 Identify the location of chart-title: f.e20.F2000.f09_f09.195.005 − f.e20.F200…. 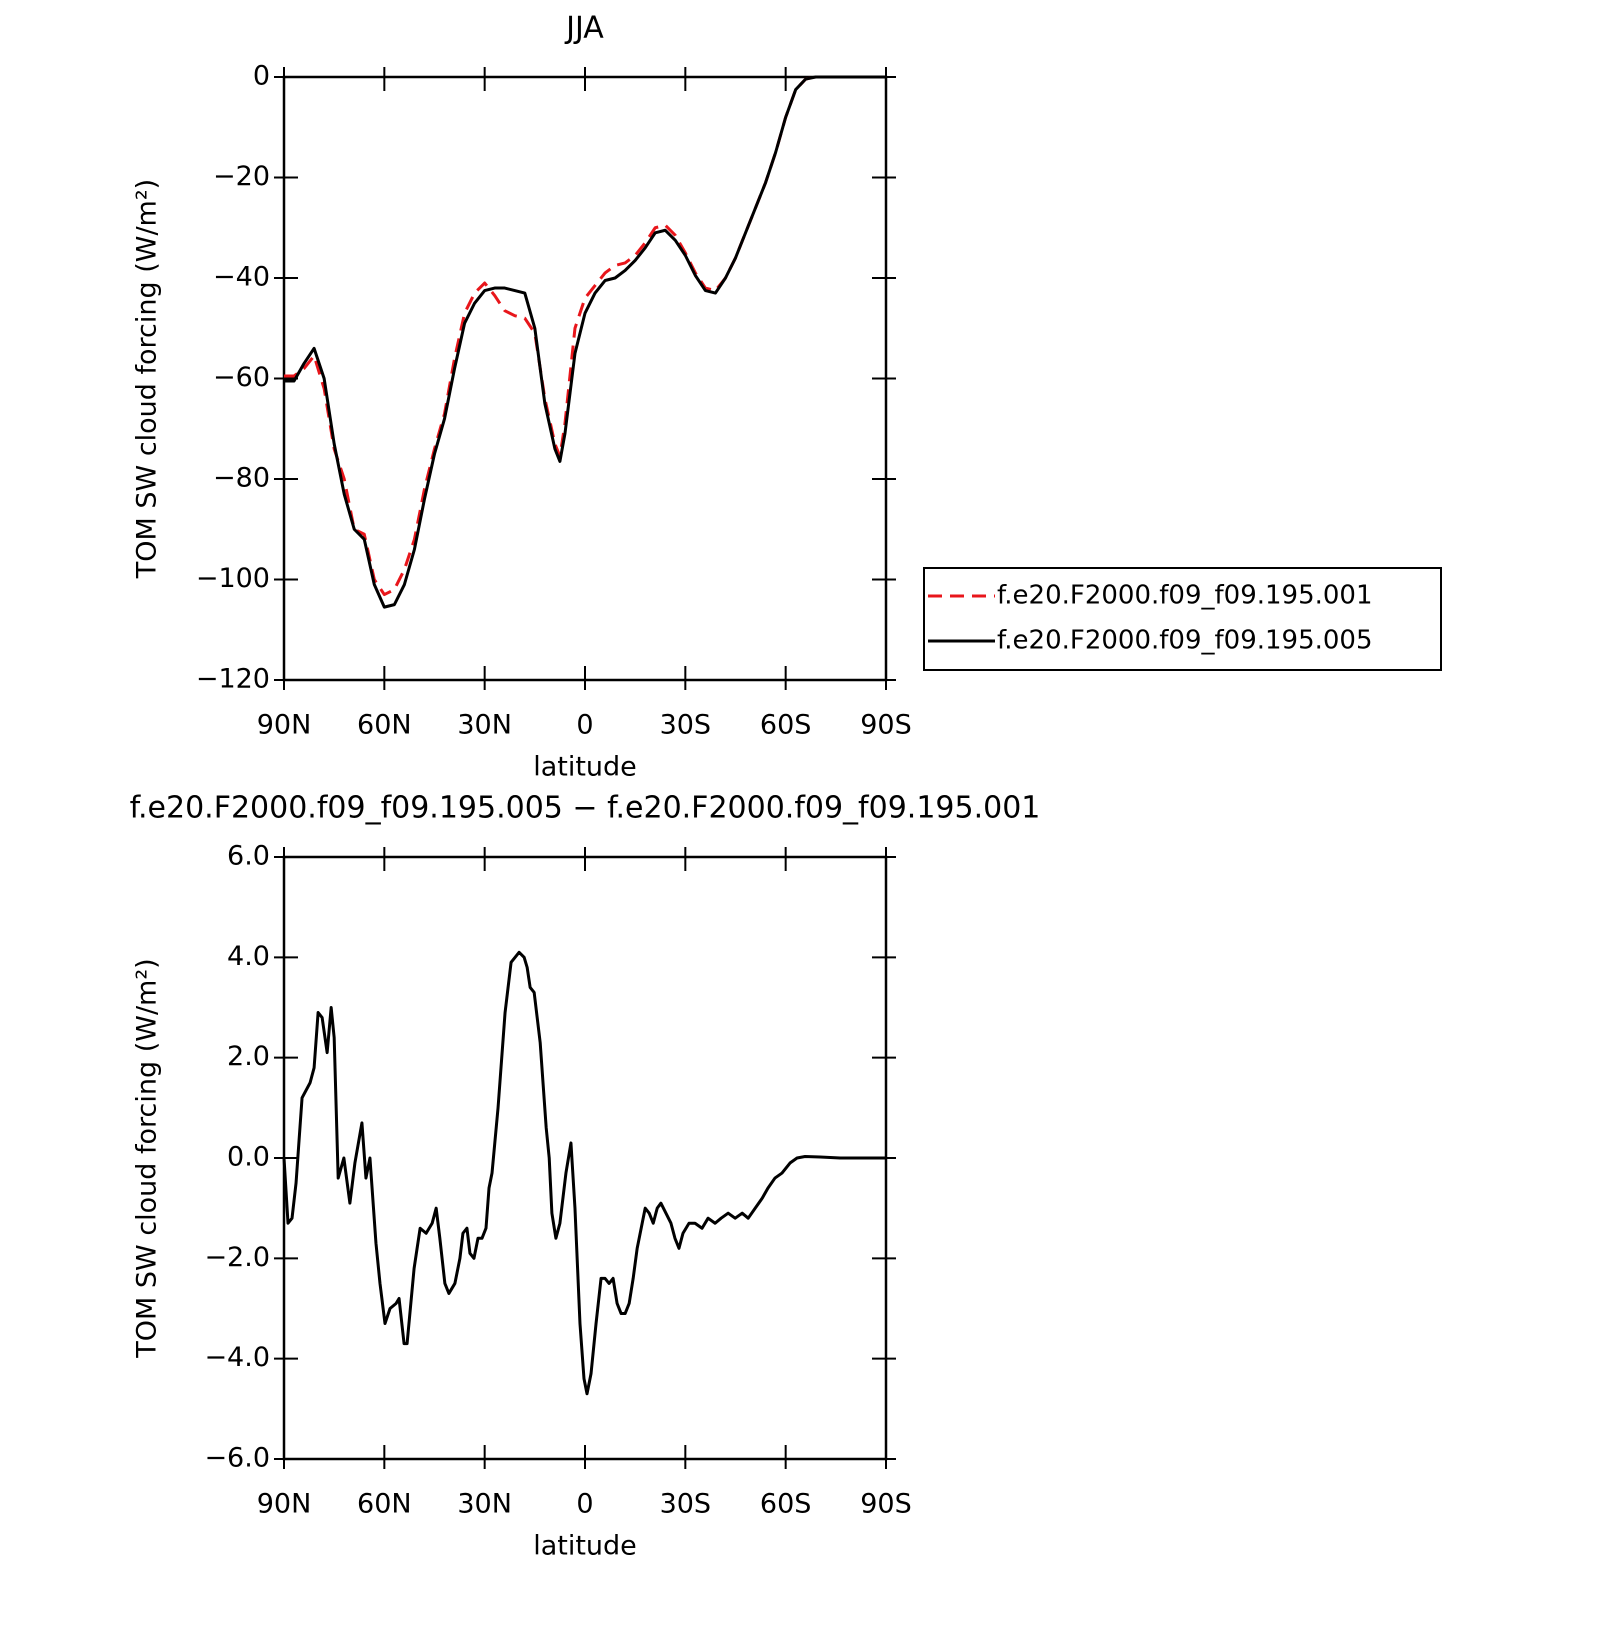
(585, 808).